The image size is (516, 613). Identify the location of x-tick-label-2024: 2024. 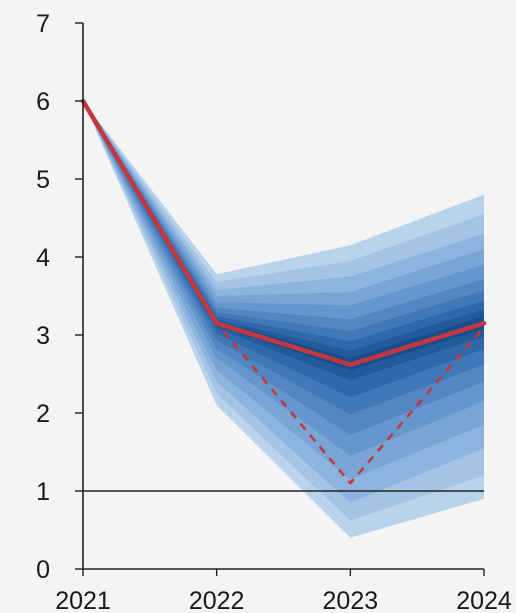
(484, 600).